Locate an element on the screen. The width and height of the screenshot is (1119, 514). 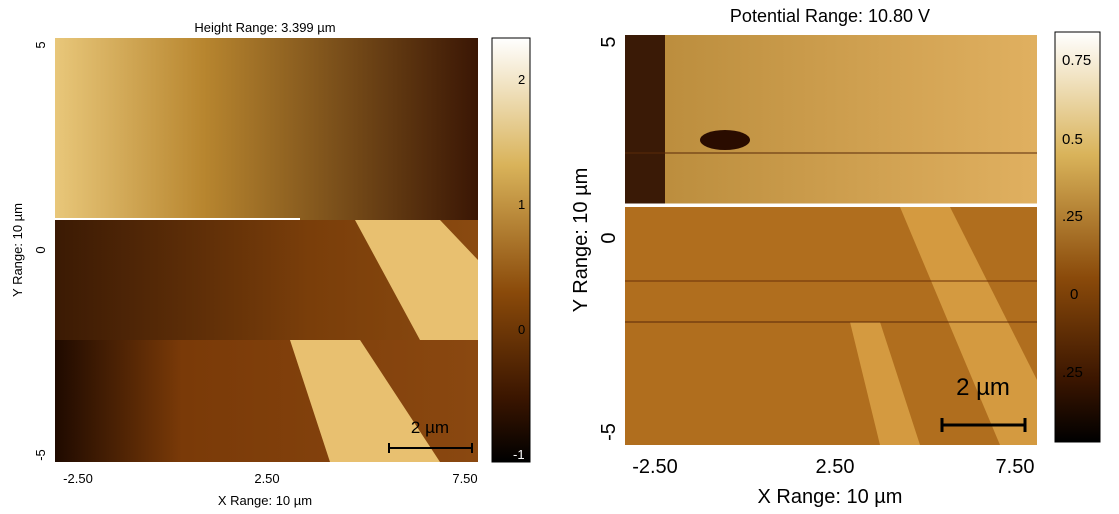
colorbar-tick: 0.75 is located at coordinates (1076, 60).